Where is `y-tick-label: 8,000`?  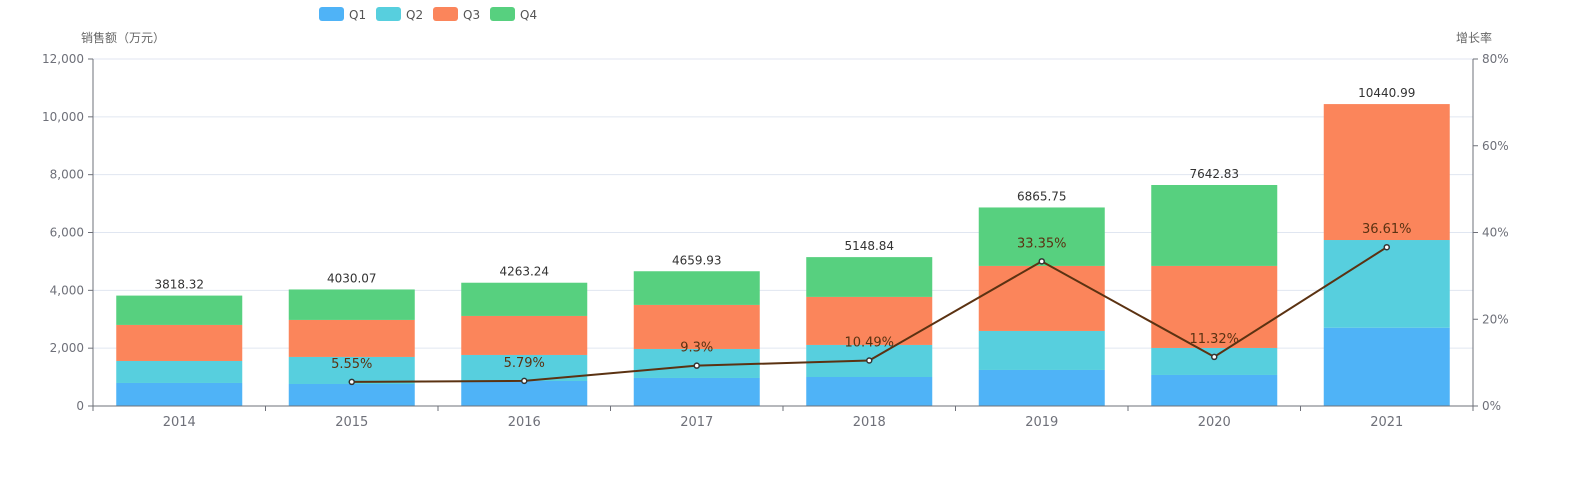 y-tick-label: 8,000 is located at coordinates (67, 175).